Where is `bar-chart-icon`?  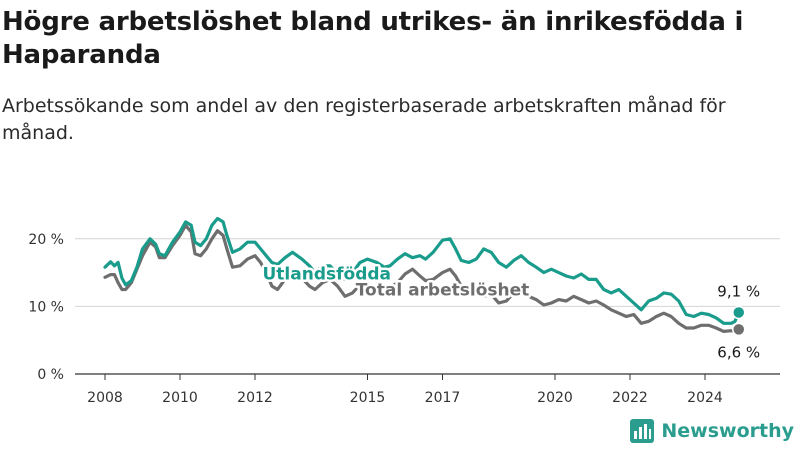
bar-chart-icon is located at coordinates (642, 431).